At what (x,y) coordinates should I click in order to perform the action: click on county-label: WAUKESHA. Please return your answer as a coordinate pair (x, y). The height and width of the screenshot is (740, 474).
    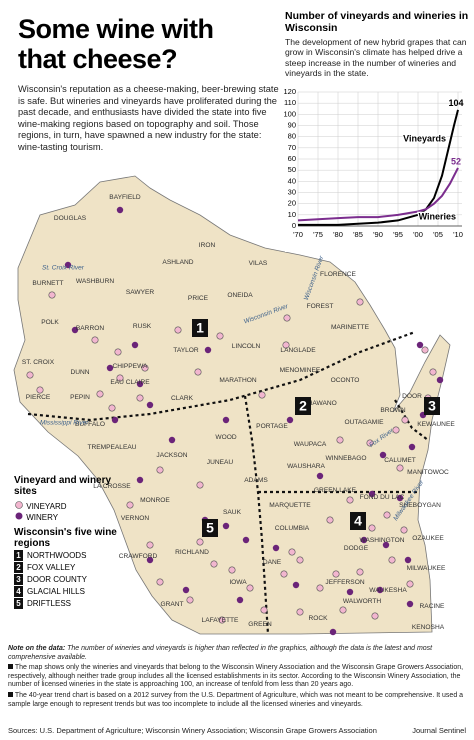
    Looking at the image, I should click on (388, 590).